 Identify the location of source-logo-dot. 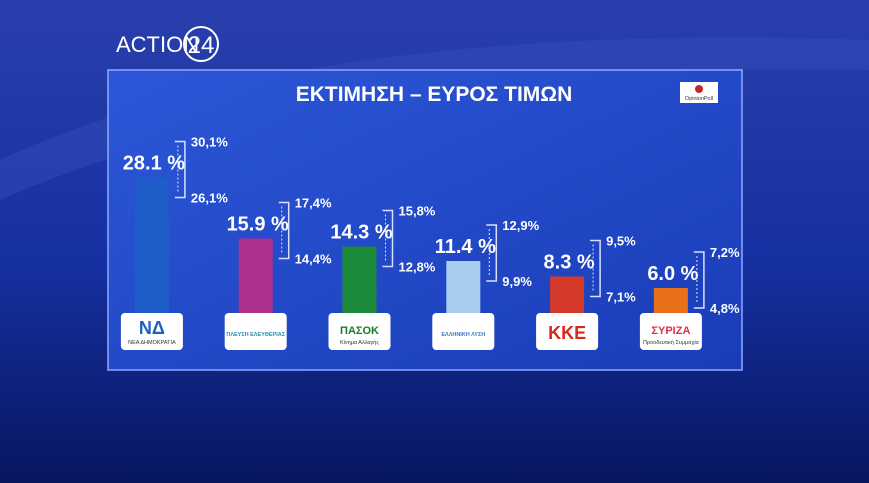
(699, 89).